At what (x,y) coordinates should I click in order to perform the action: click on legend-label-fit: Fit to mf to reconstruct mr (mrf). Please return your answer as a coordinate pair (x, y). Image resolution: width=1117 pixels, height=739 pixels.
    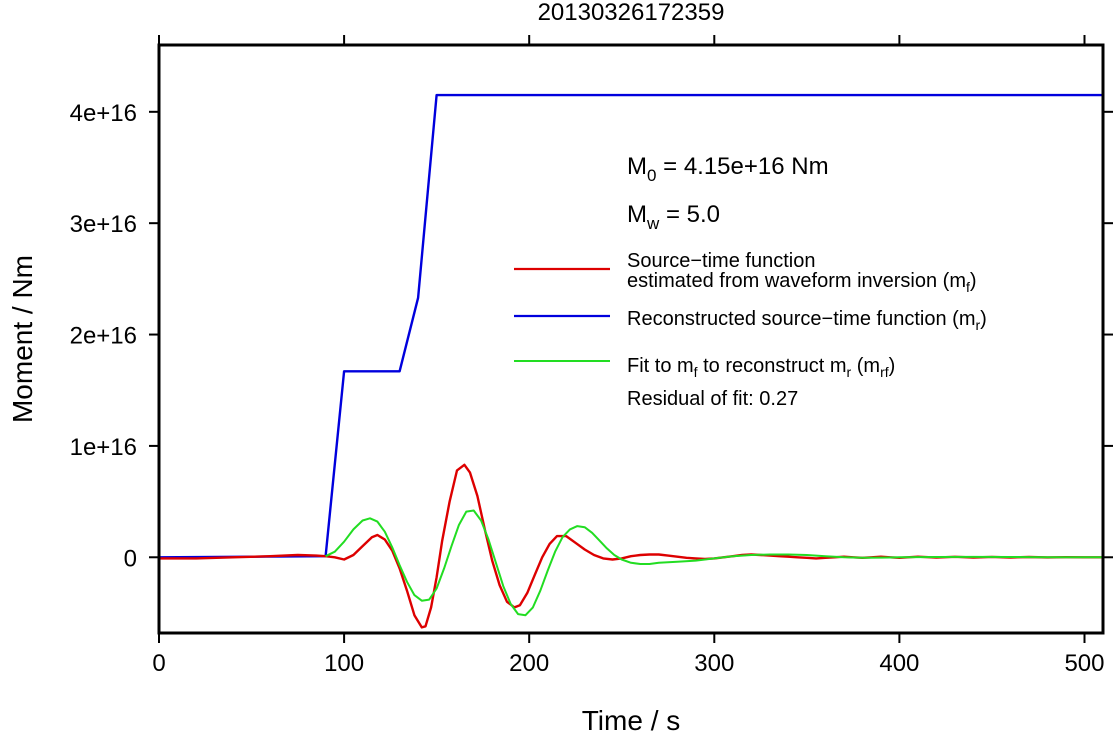
    Looking at the image, I should click on (761, 367).